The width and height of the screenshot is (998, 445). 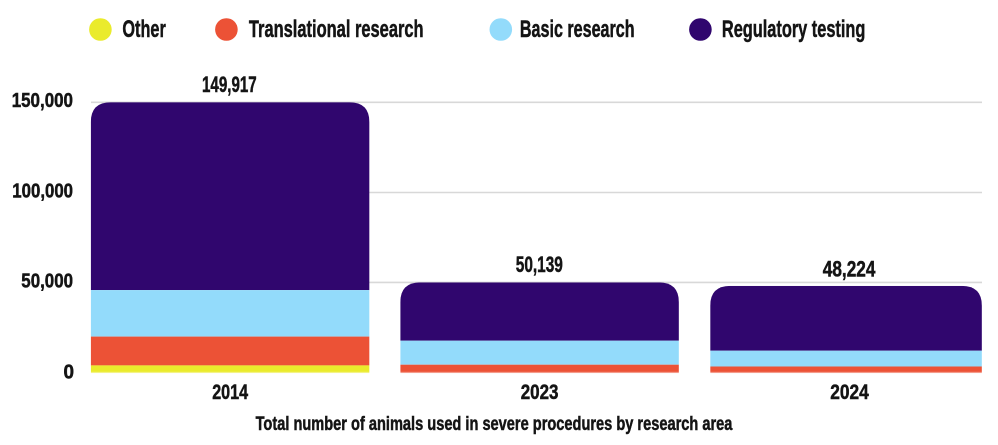 What do you see at coordinates (577, 29) in the screenshot?
I see `svg-text: Basic research` at bounding box center [577, 29].